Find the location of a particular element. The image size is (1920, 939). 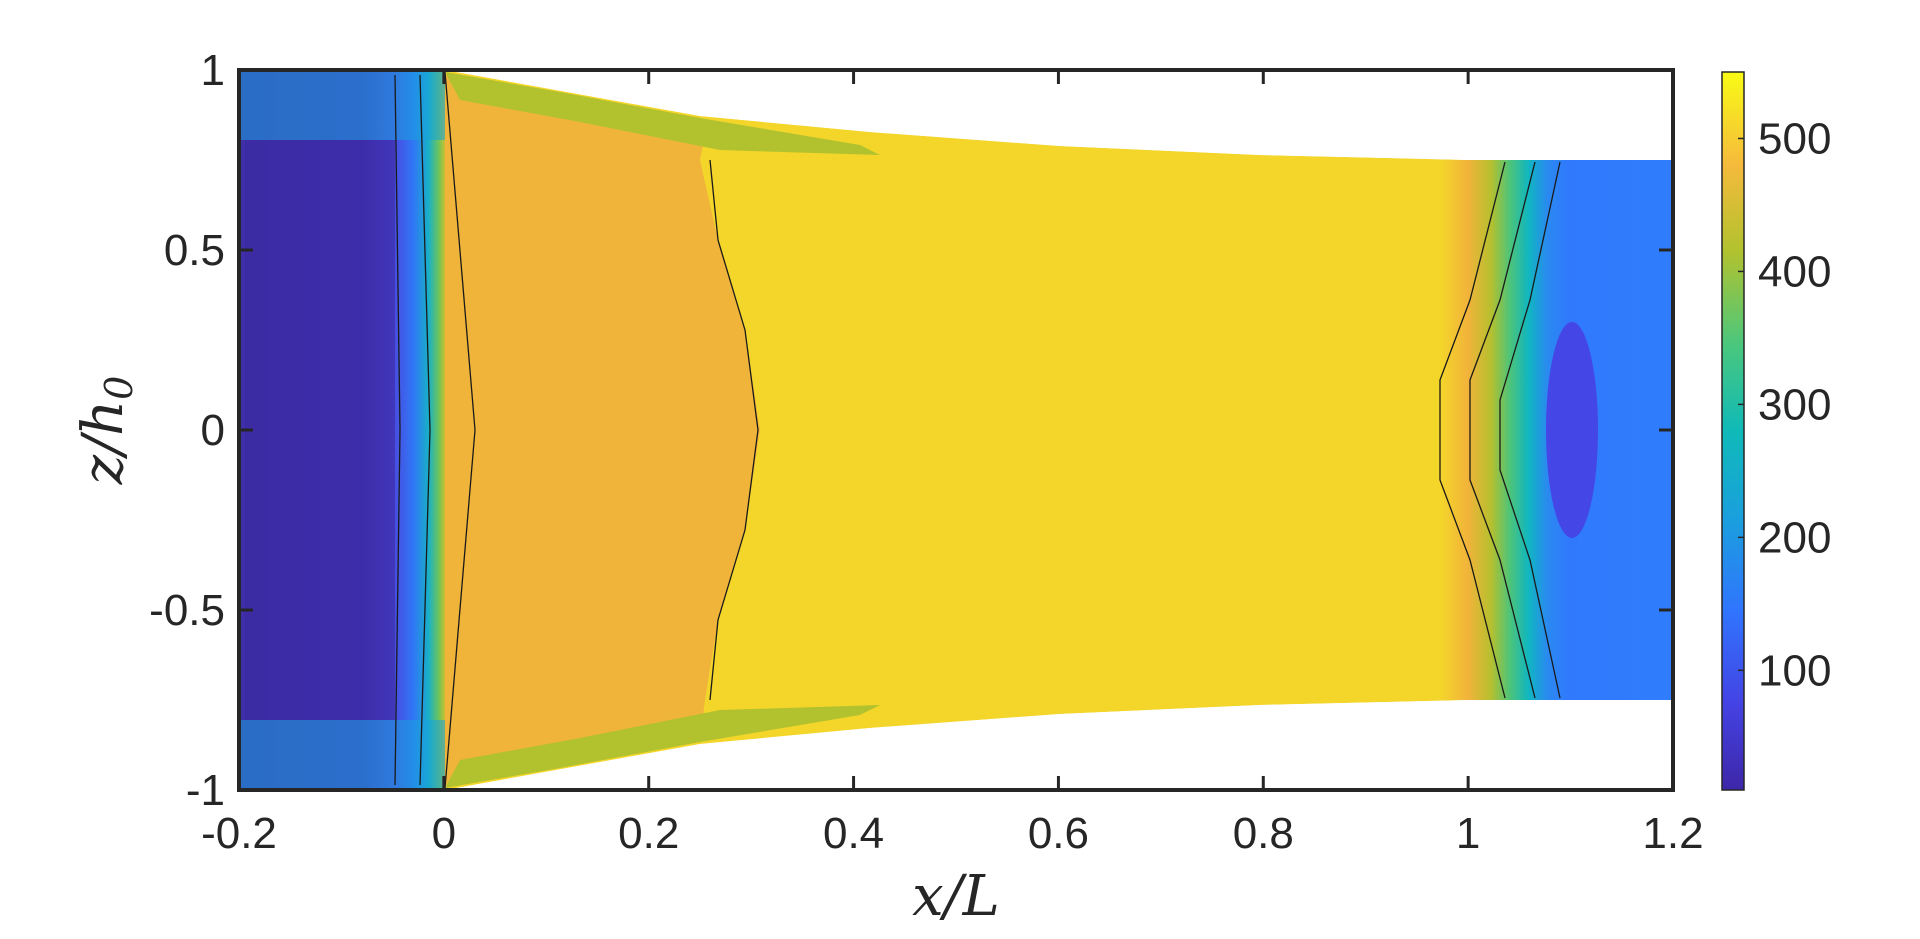

colorbar-ticks: 100 200 300 400 500 is located at coordinates (1784, 404).